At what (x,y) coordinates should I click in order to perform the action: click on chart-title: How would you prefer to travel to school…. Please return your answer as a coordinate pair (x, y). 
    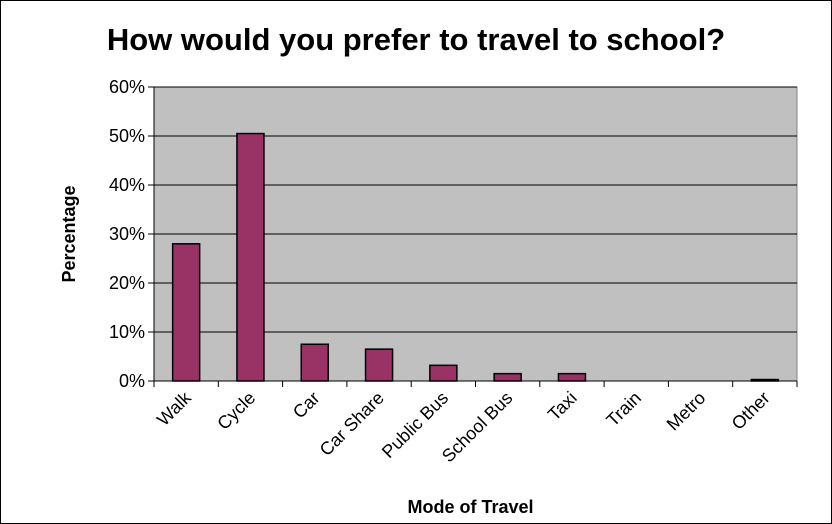
    Looking at the image, I should click on (416, 39).